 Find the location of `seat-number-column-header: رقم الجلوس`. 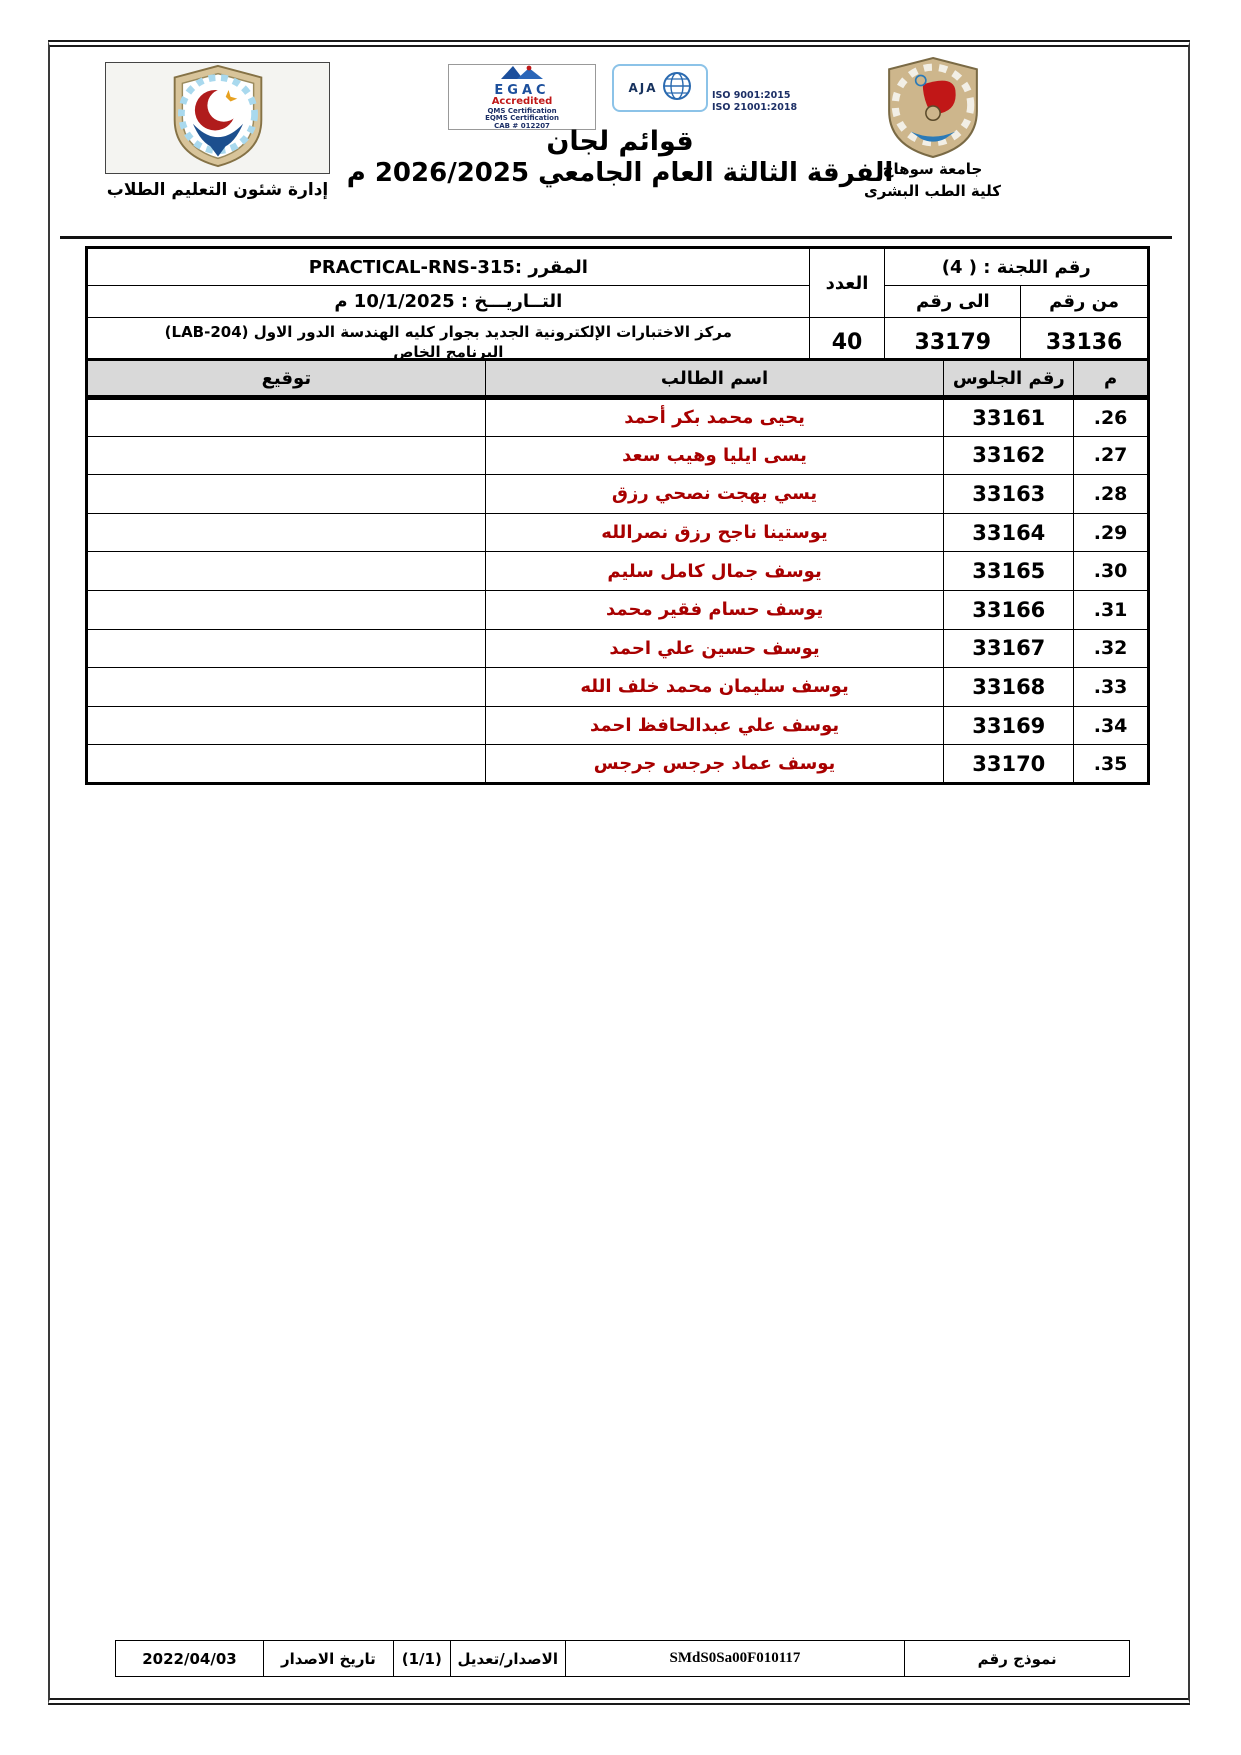

seat-number-column-header: رقم الجلوس is located at coordinates (1009, 379).